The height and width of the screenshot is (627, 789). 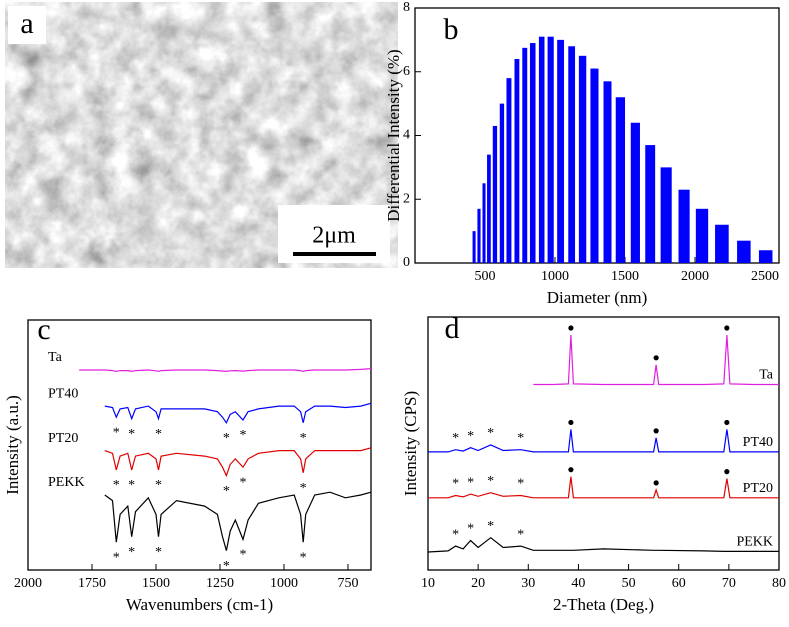 I want to click on series-label: PT40, so click(x=63, y=393).